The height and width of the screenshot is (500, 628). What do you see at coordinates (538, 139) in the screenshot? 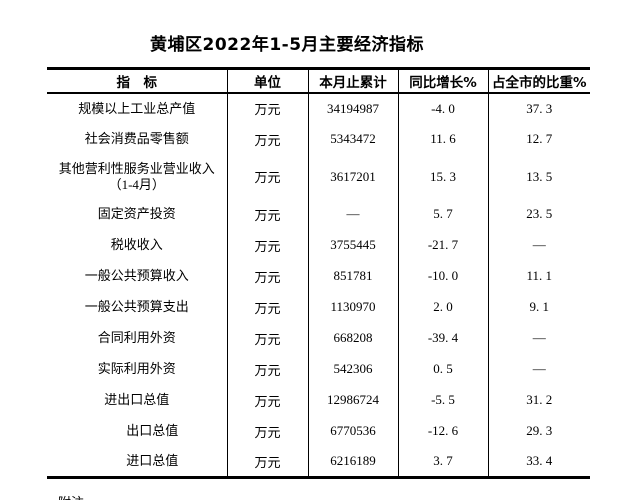
I see `share-cell: 12. 7` at bounding box center [538, 139].